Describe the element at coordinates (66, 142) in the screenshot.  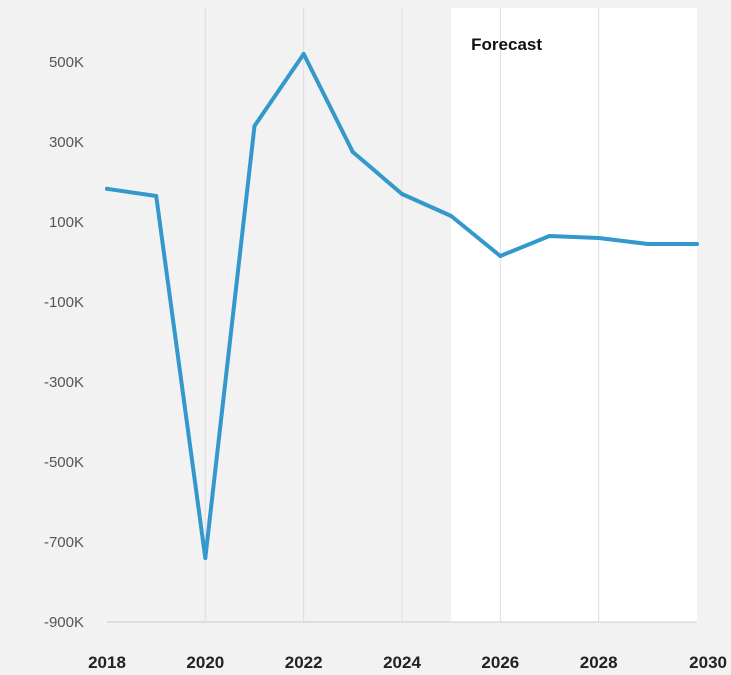
I see `y-tick-label: 300K` at that location.